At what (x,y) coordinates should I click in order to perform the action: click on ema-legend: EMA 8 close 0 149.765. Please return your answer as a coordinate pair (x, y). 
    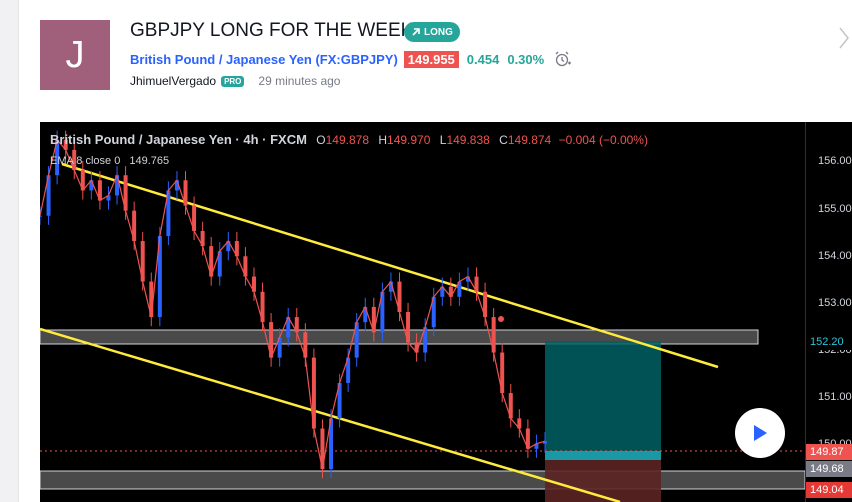
    Looking at the image, I should click on (109, 161).